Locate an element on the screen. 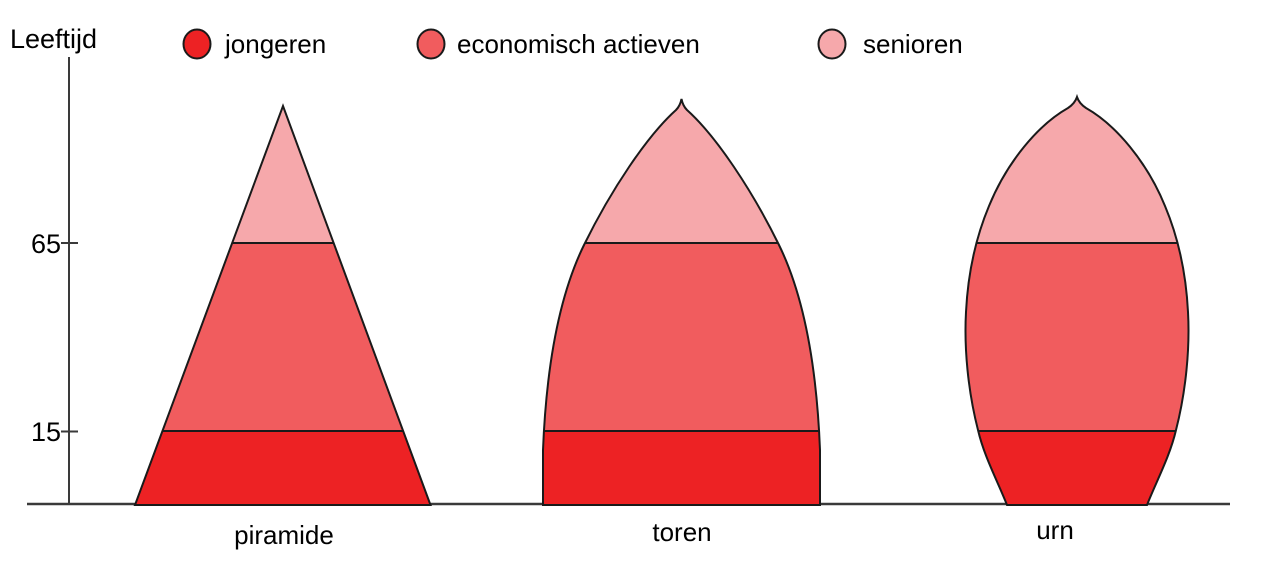 This screenshot has height=567, width=1280. legend: jongeren economisch actieven senioren is located at coordinates (572, 44).